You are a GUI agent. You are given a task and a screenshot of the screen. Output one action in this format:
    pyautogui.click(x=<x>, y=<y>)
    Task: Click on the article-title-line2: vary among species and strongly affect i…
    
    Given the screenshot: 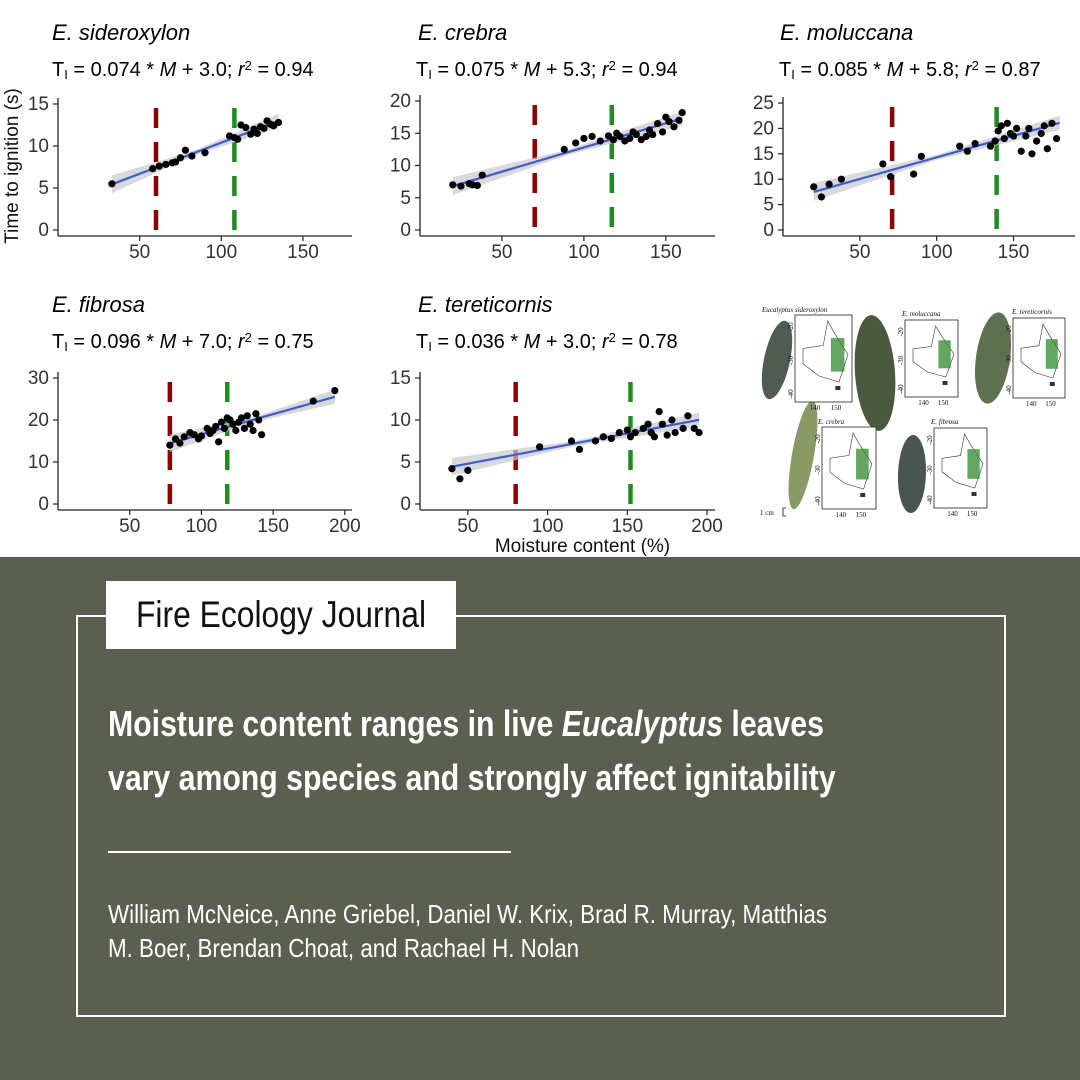 What is the action you would take?
    pyautogui.click(x=472, y=777)
    